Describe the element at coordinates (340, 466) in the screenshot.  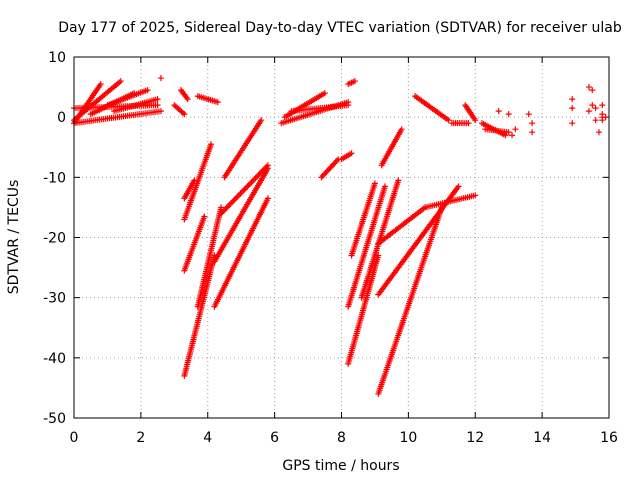
I see `x-axis-label: GPS time / hours` at that location.